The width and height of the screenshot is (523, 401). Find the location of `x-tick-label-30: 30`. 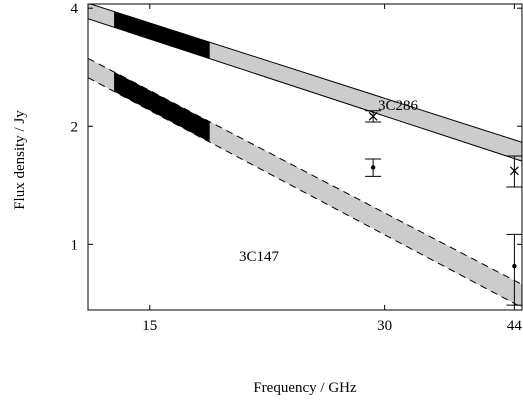

x-tick-label-30: 30 is located at coordinates (384, 326).